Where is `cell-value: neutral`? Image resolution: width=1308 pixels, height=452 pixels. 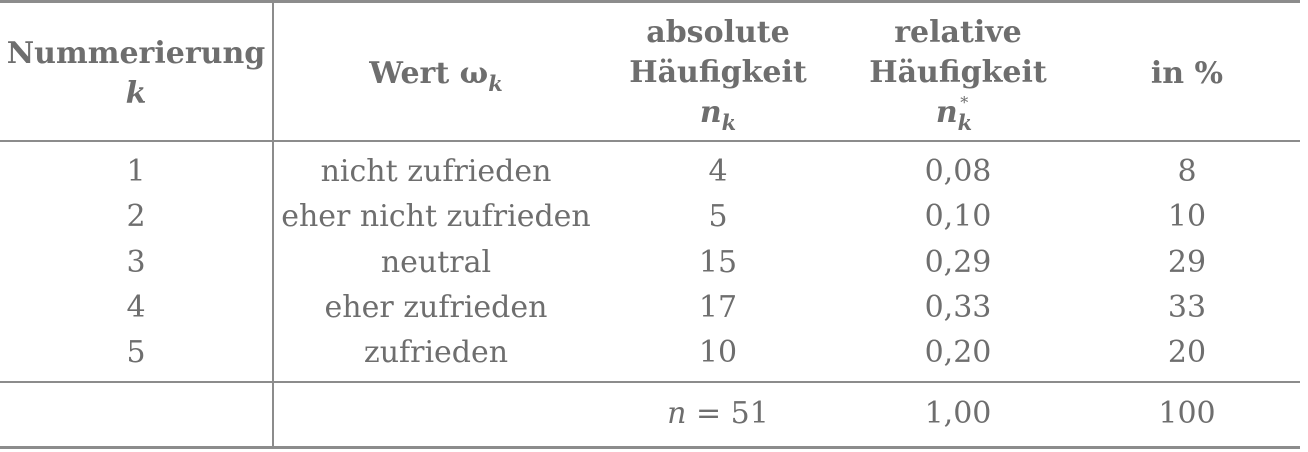
cell-value: neutral is located at coordinates (436, 262).